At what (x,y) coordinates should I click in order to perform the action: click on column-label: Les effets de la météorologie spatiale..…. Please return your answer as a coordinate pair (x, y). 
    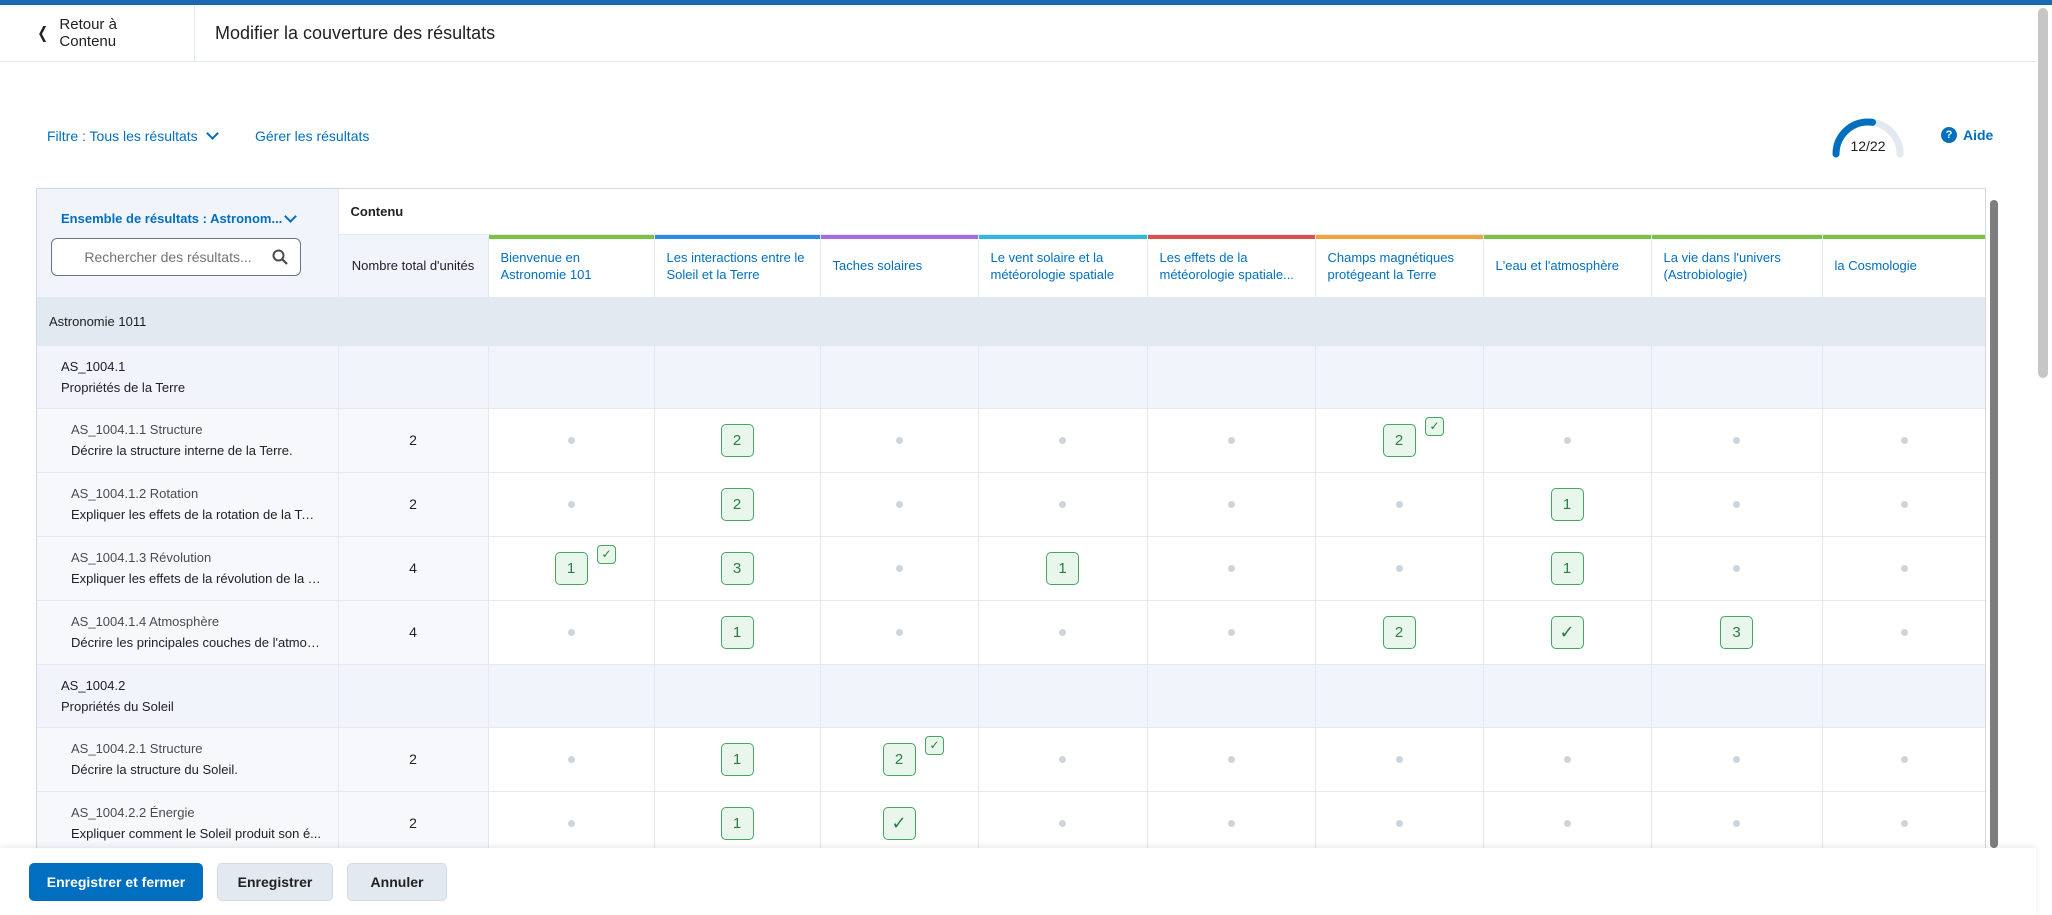
    Looking at the image, I should click on (1226, 265).